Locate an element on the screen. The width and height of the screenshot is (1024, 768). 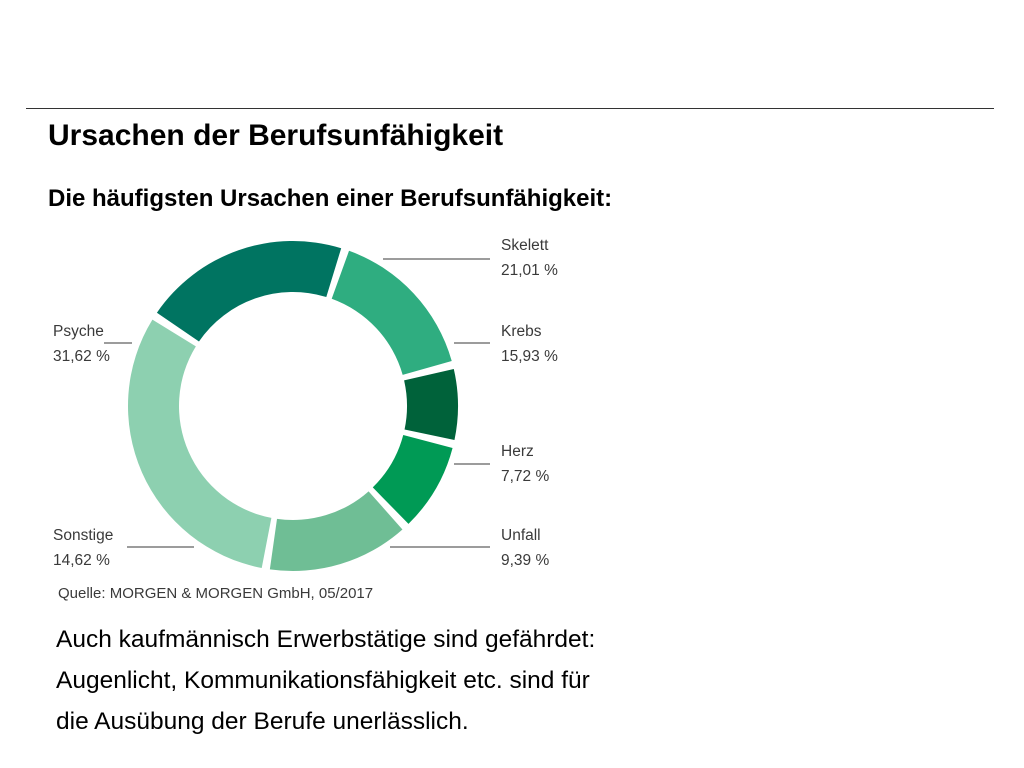
slice-label-krebs: Krebs is located at coordinates (521, 331).